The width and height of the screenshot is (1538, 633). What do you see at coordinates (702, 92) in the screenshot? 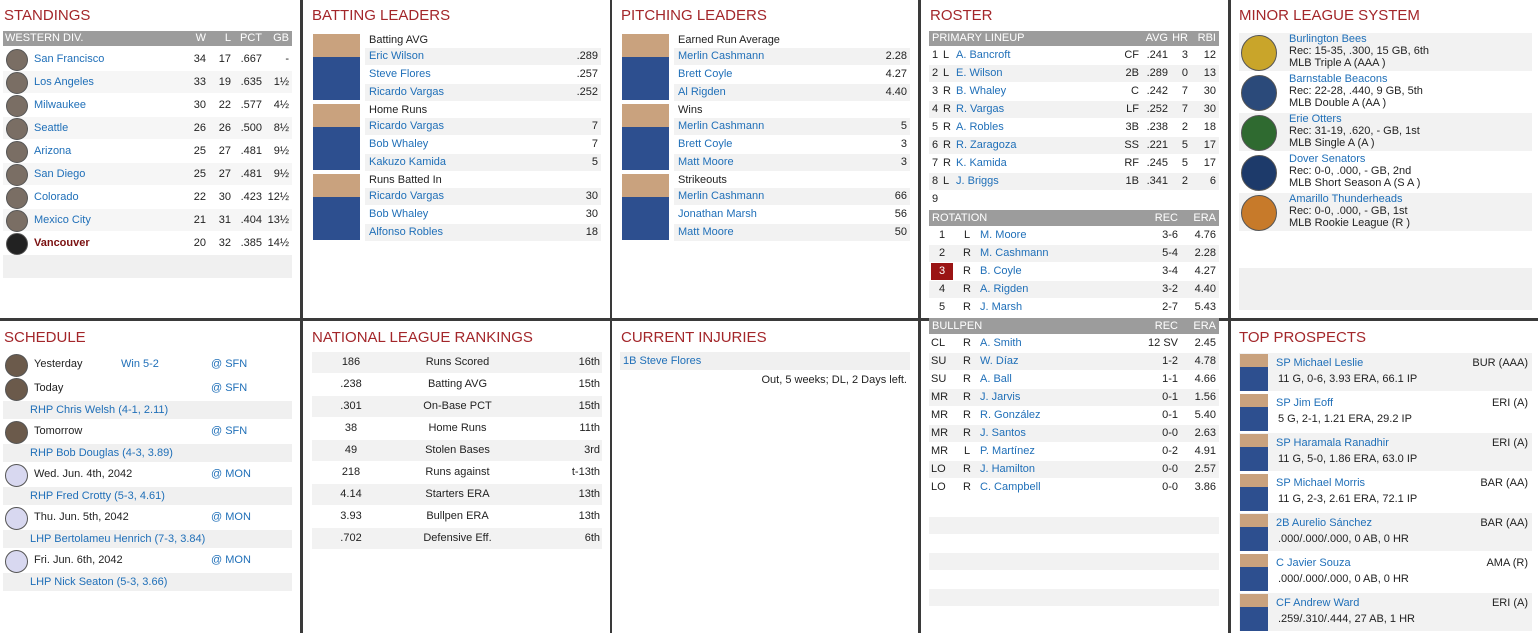
I see `player-name: Al Rigden` at bounding box center [702, 92].